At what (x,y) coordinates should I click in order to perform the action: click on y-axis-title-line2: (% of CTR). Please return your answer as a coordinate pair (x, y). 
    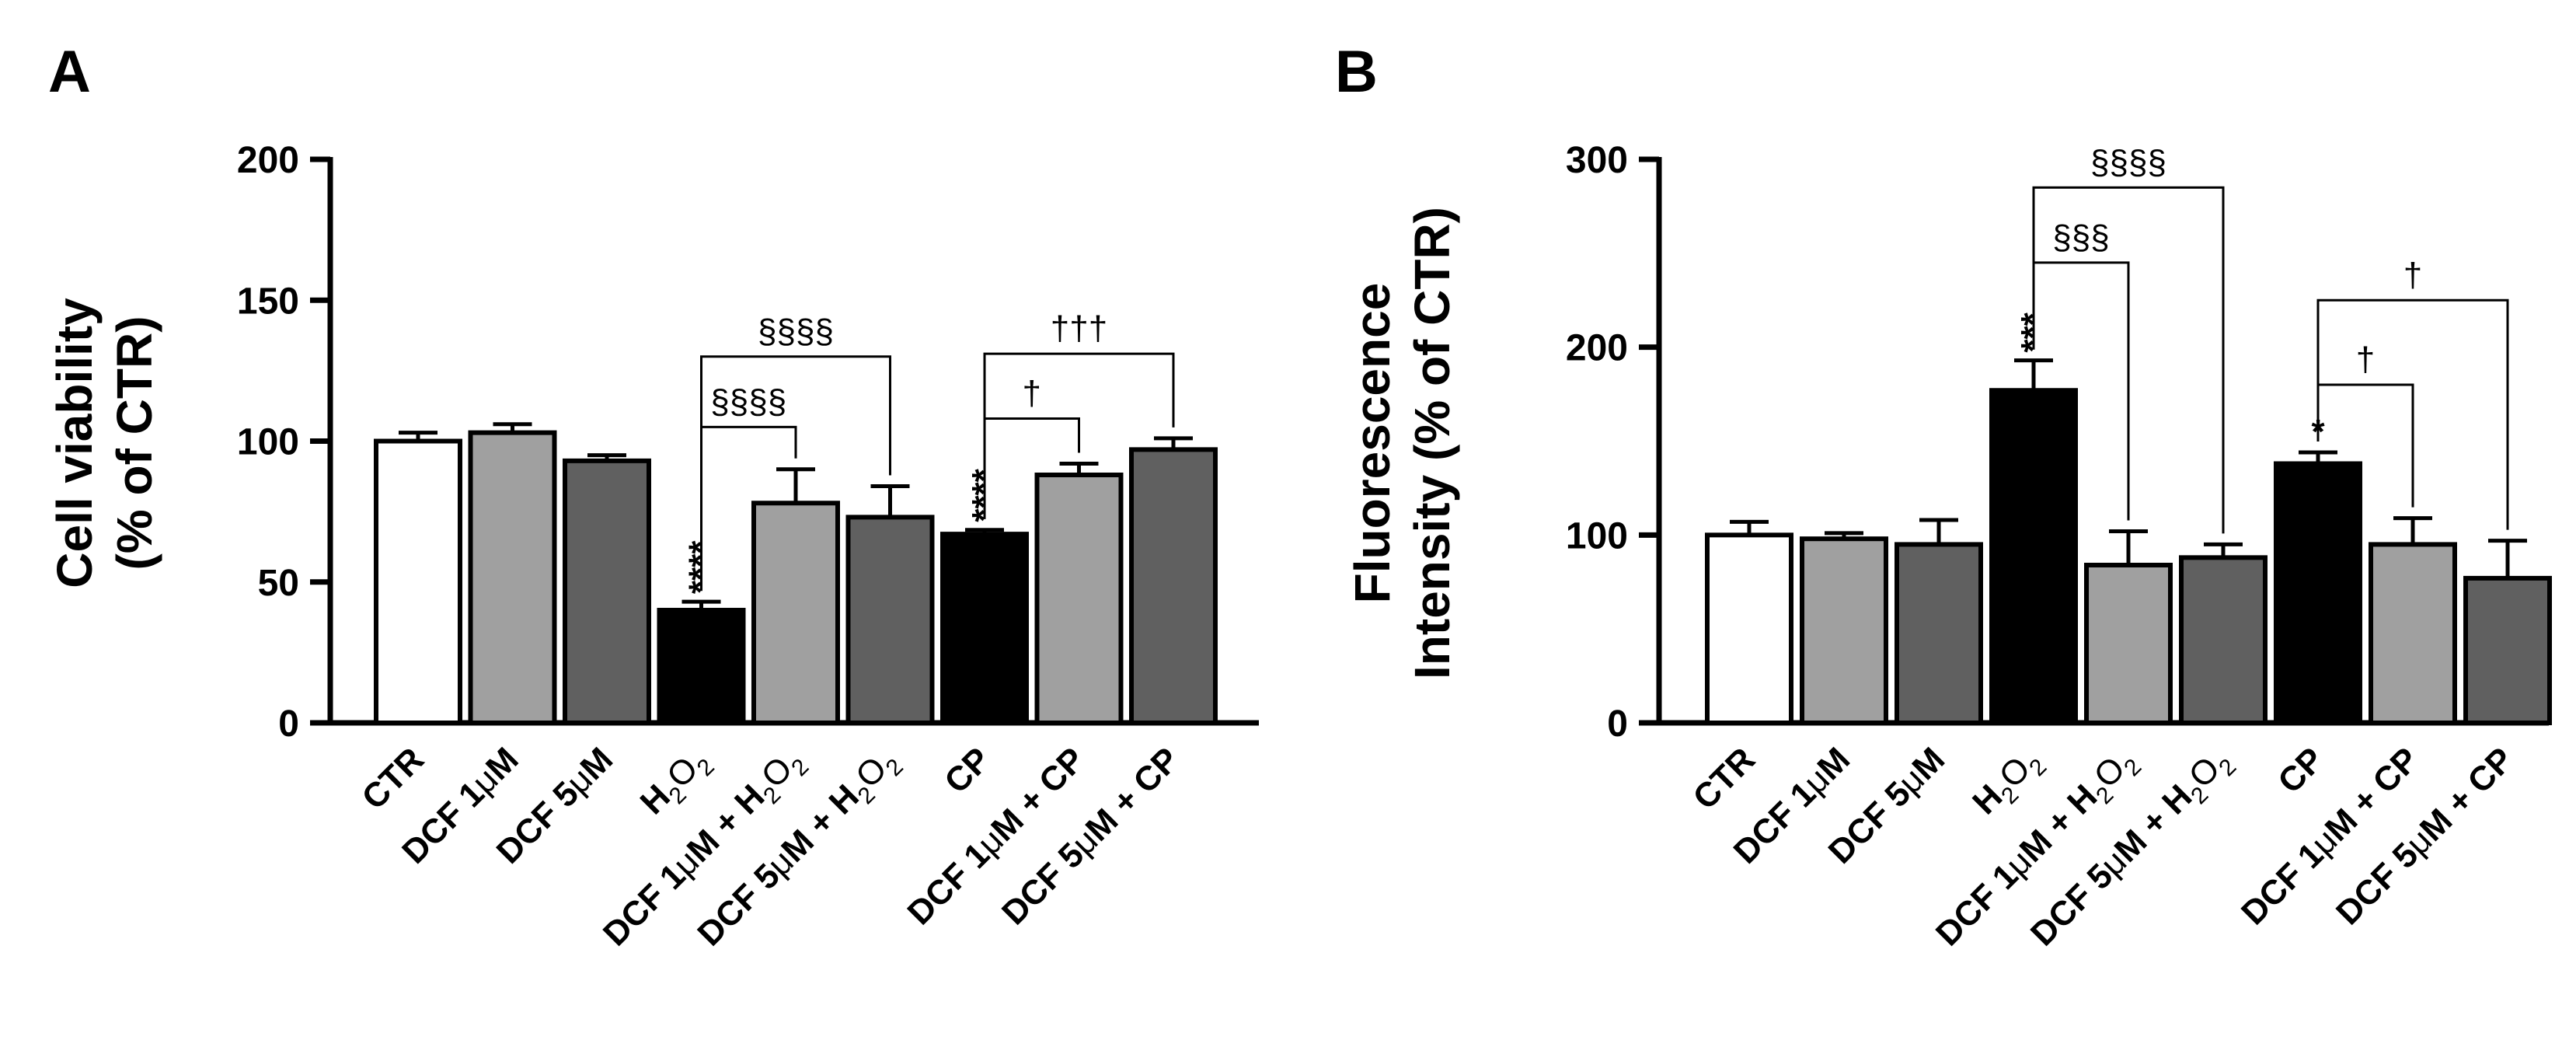
    Looking at the image, I should click on (134, 443).